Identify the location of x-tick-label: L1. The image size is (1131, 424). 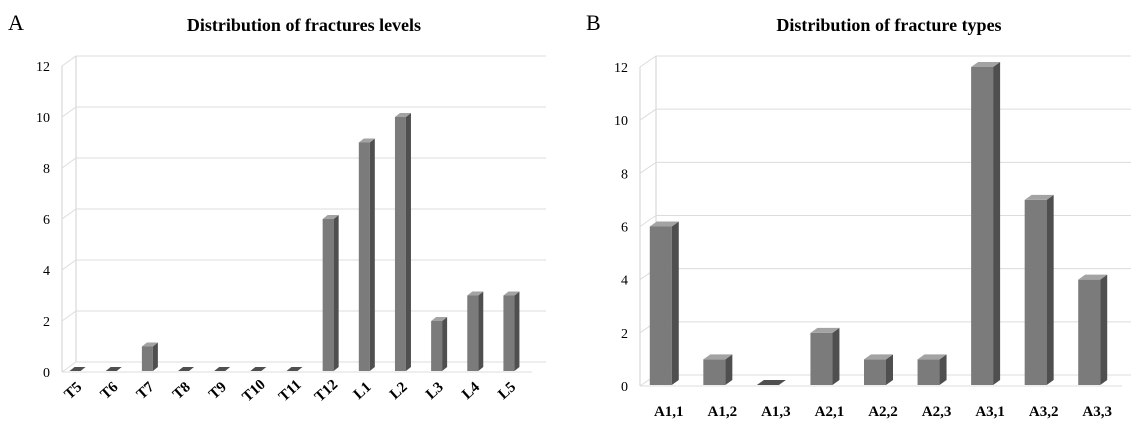
(363, 391).